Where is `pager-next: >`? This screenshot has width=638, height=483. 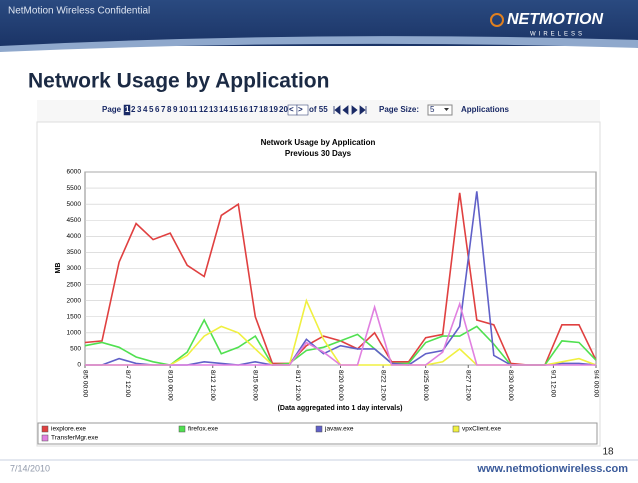
pager-next: > is located at coordinates (300, 109).